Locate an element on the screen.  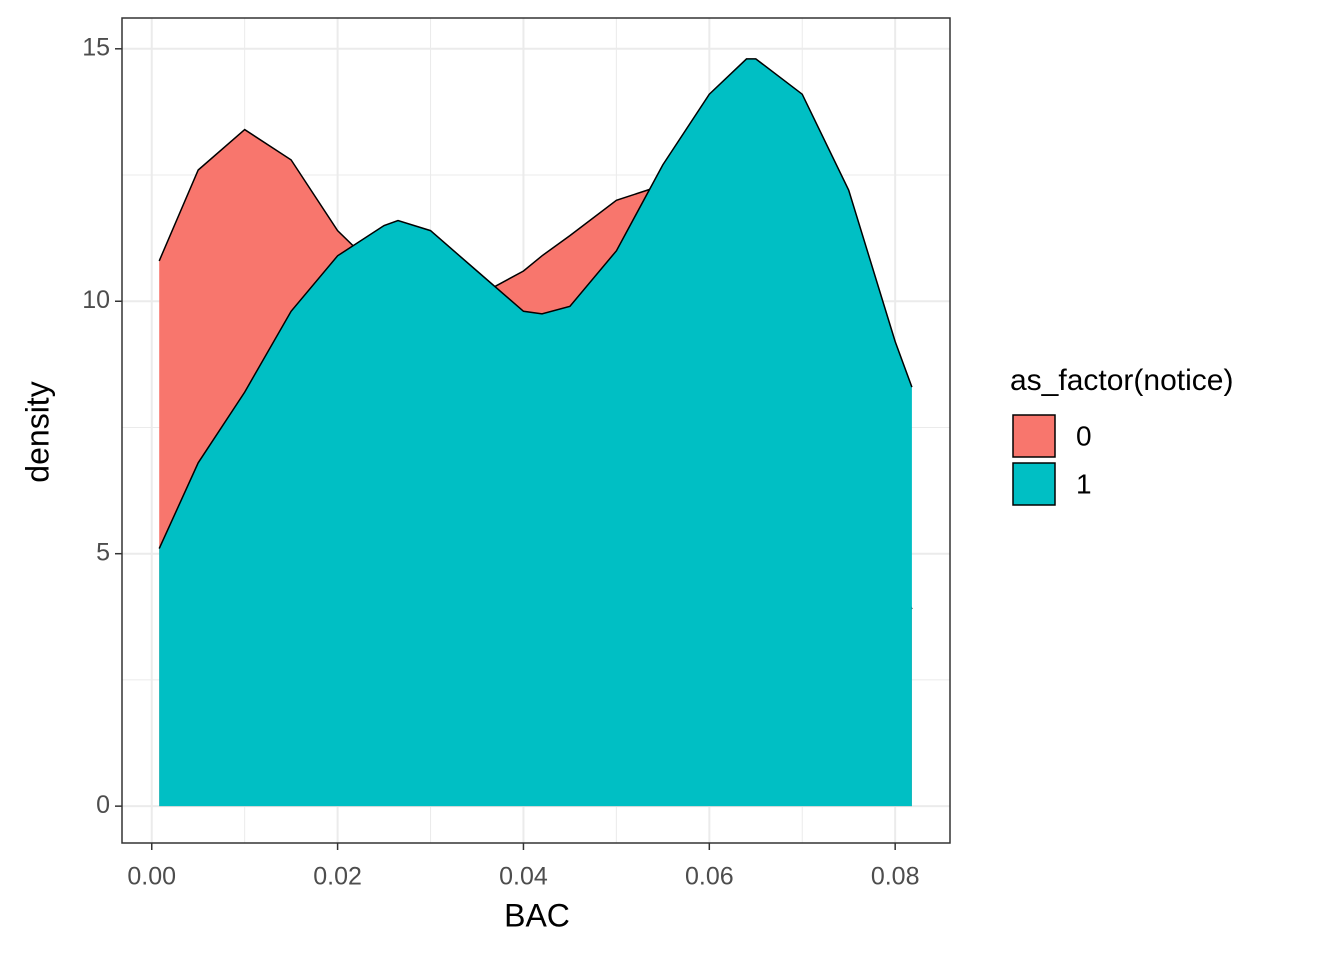
legend-label: 0 is located at coordinates (1084, 435).